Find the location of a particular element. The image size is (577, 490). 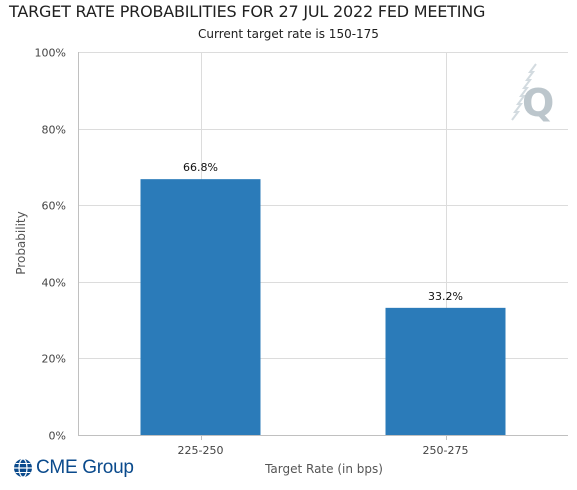

x-tick-label: 225-250 is located at coordinates (201, 450).